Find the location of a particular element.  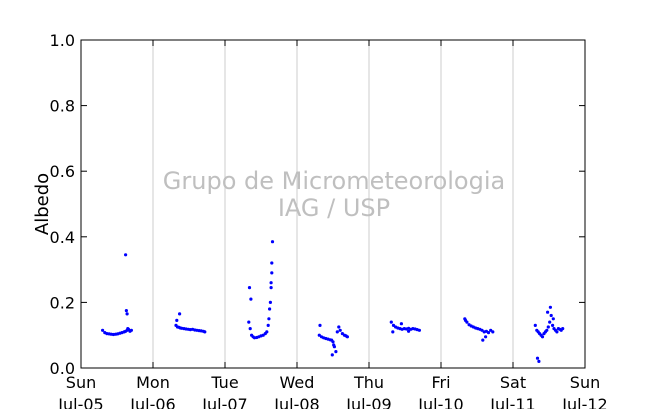

x-tick-date-label: Jul-12 is located at coordinates (584, 402).